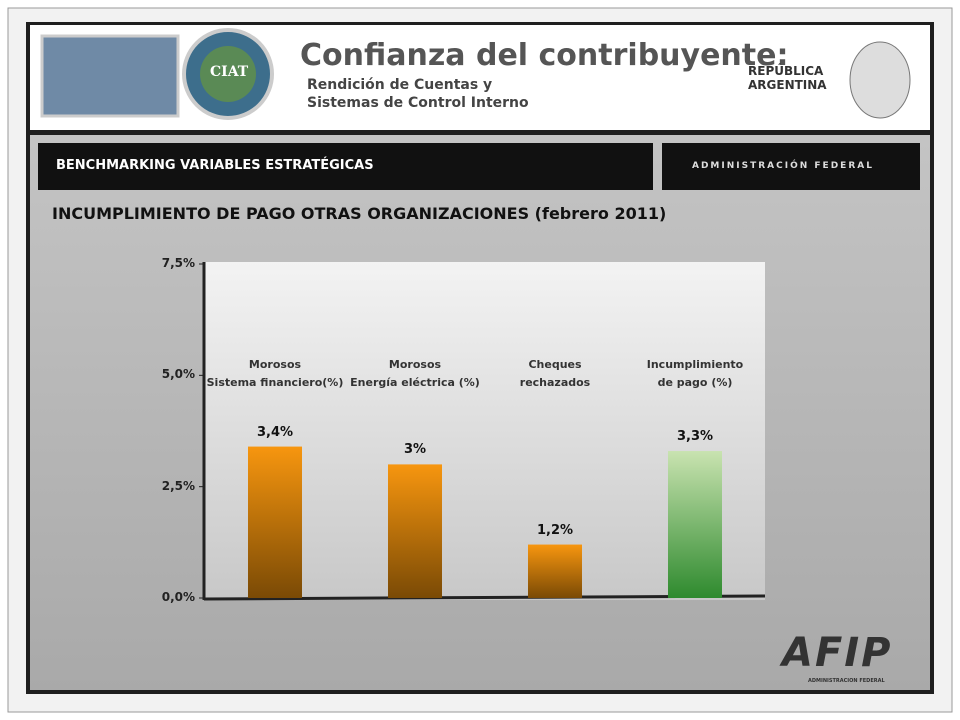  I want to click on y-tick-label: 5,0%, so click(178, 374).